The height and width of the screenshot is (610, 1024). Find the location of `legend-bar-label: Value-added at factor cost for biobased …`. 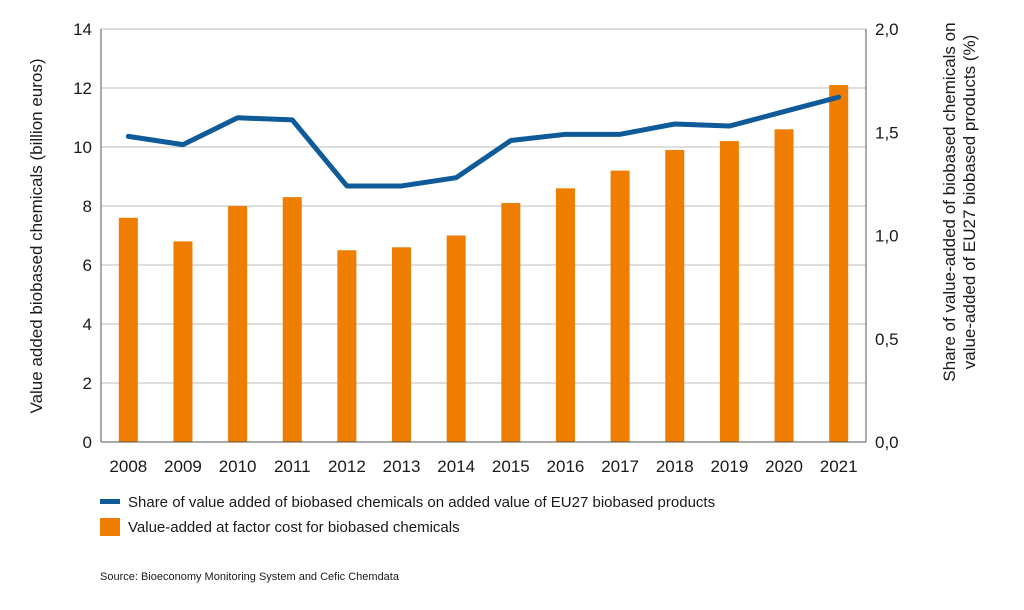

legend-bar-label: Value-added at factor cost for biobased … is located at coordinates (294, 527).